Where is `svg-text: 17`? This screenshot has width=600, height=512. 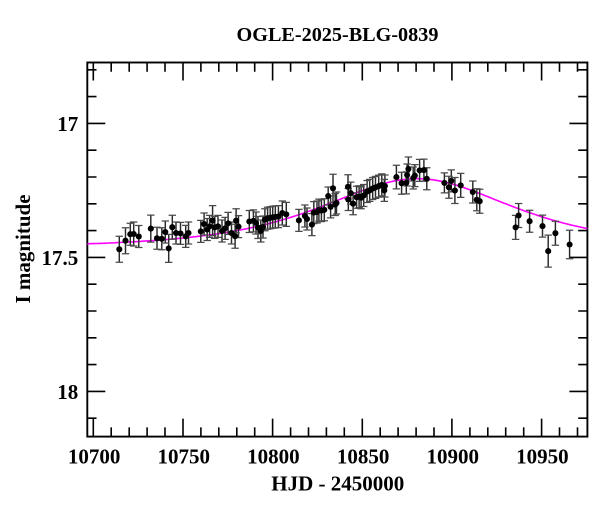 svg-text: 17 is located at coordinates (67, 124).